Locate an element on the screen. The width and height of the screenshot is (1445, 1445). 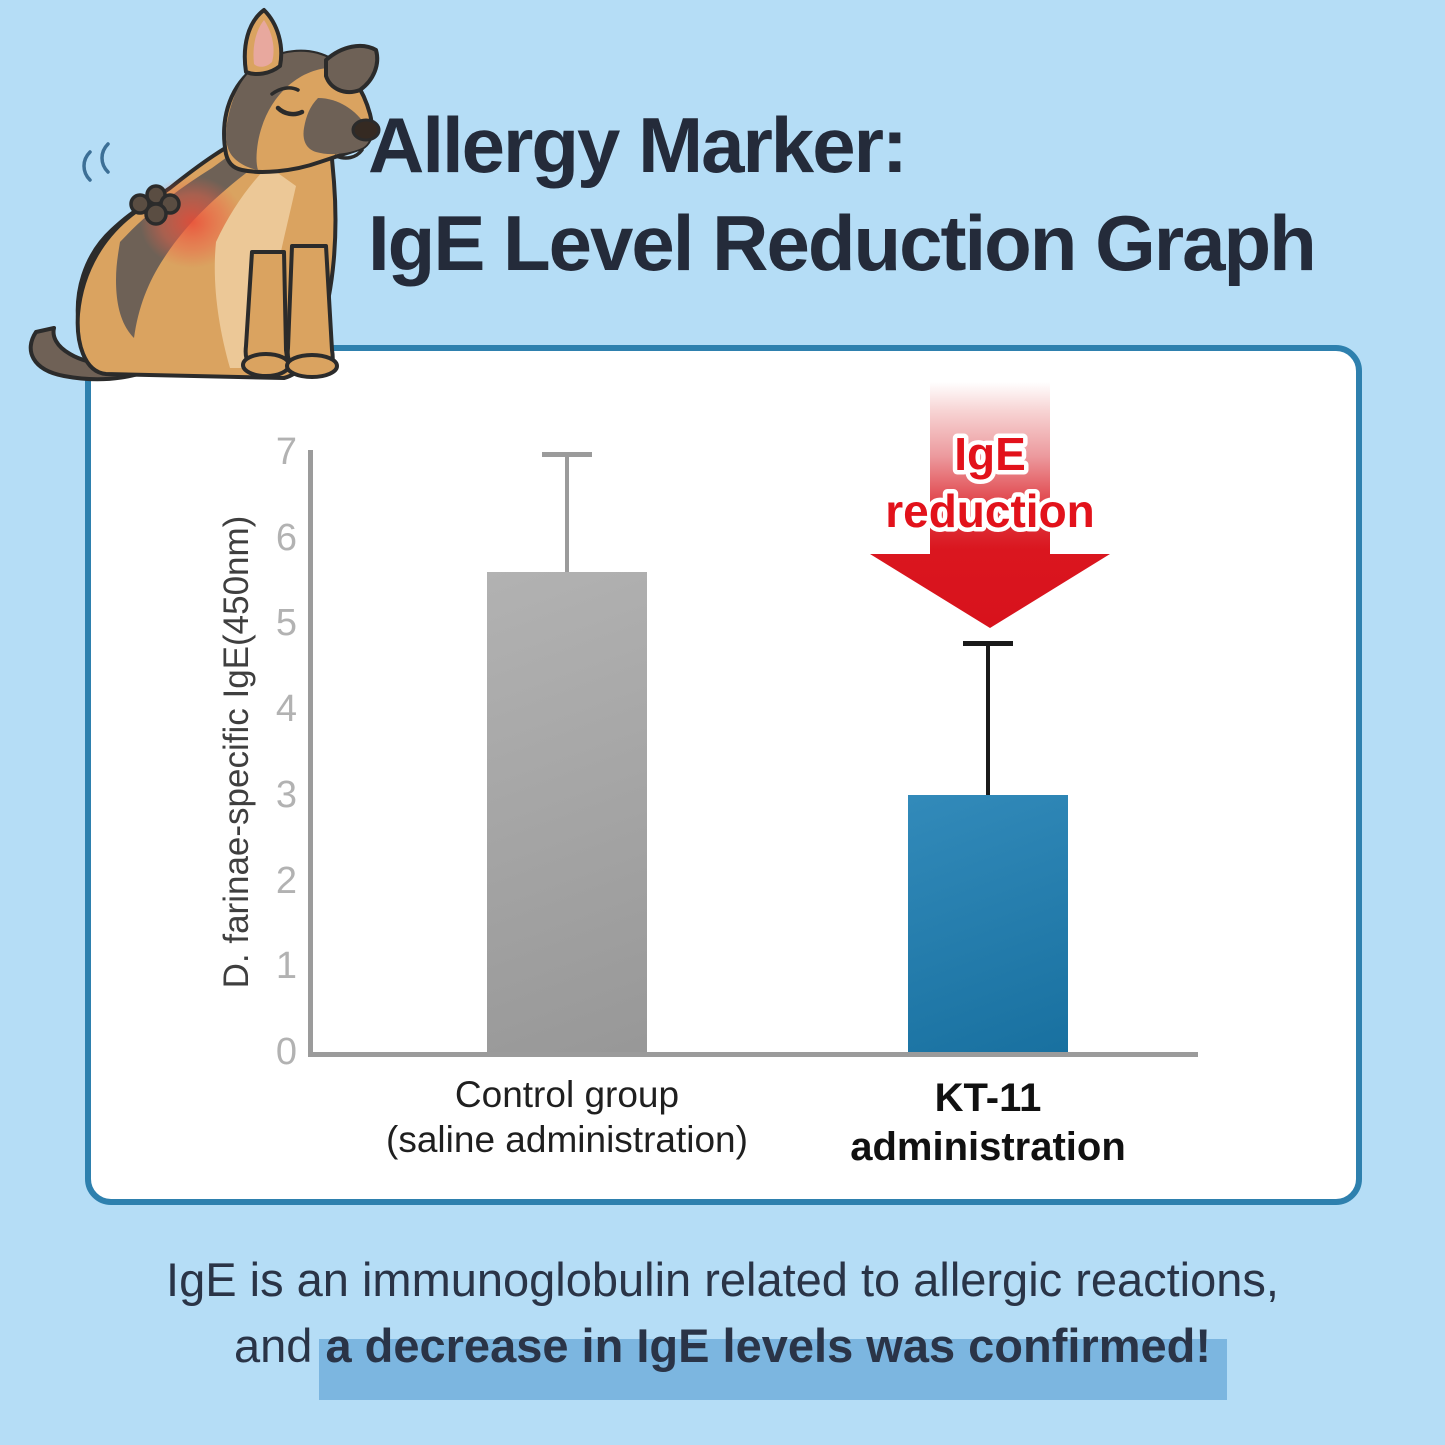
x-label-control-line-1: Control group is located at coordinates (567, 1094).